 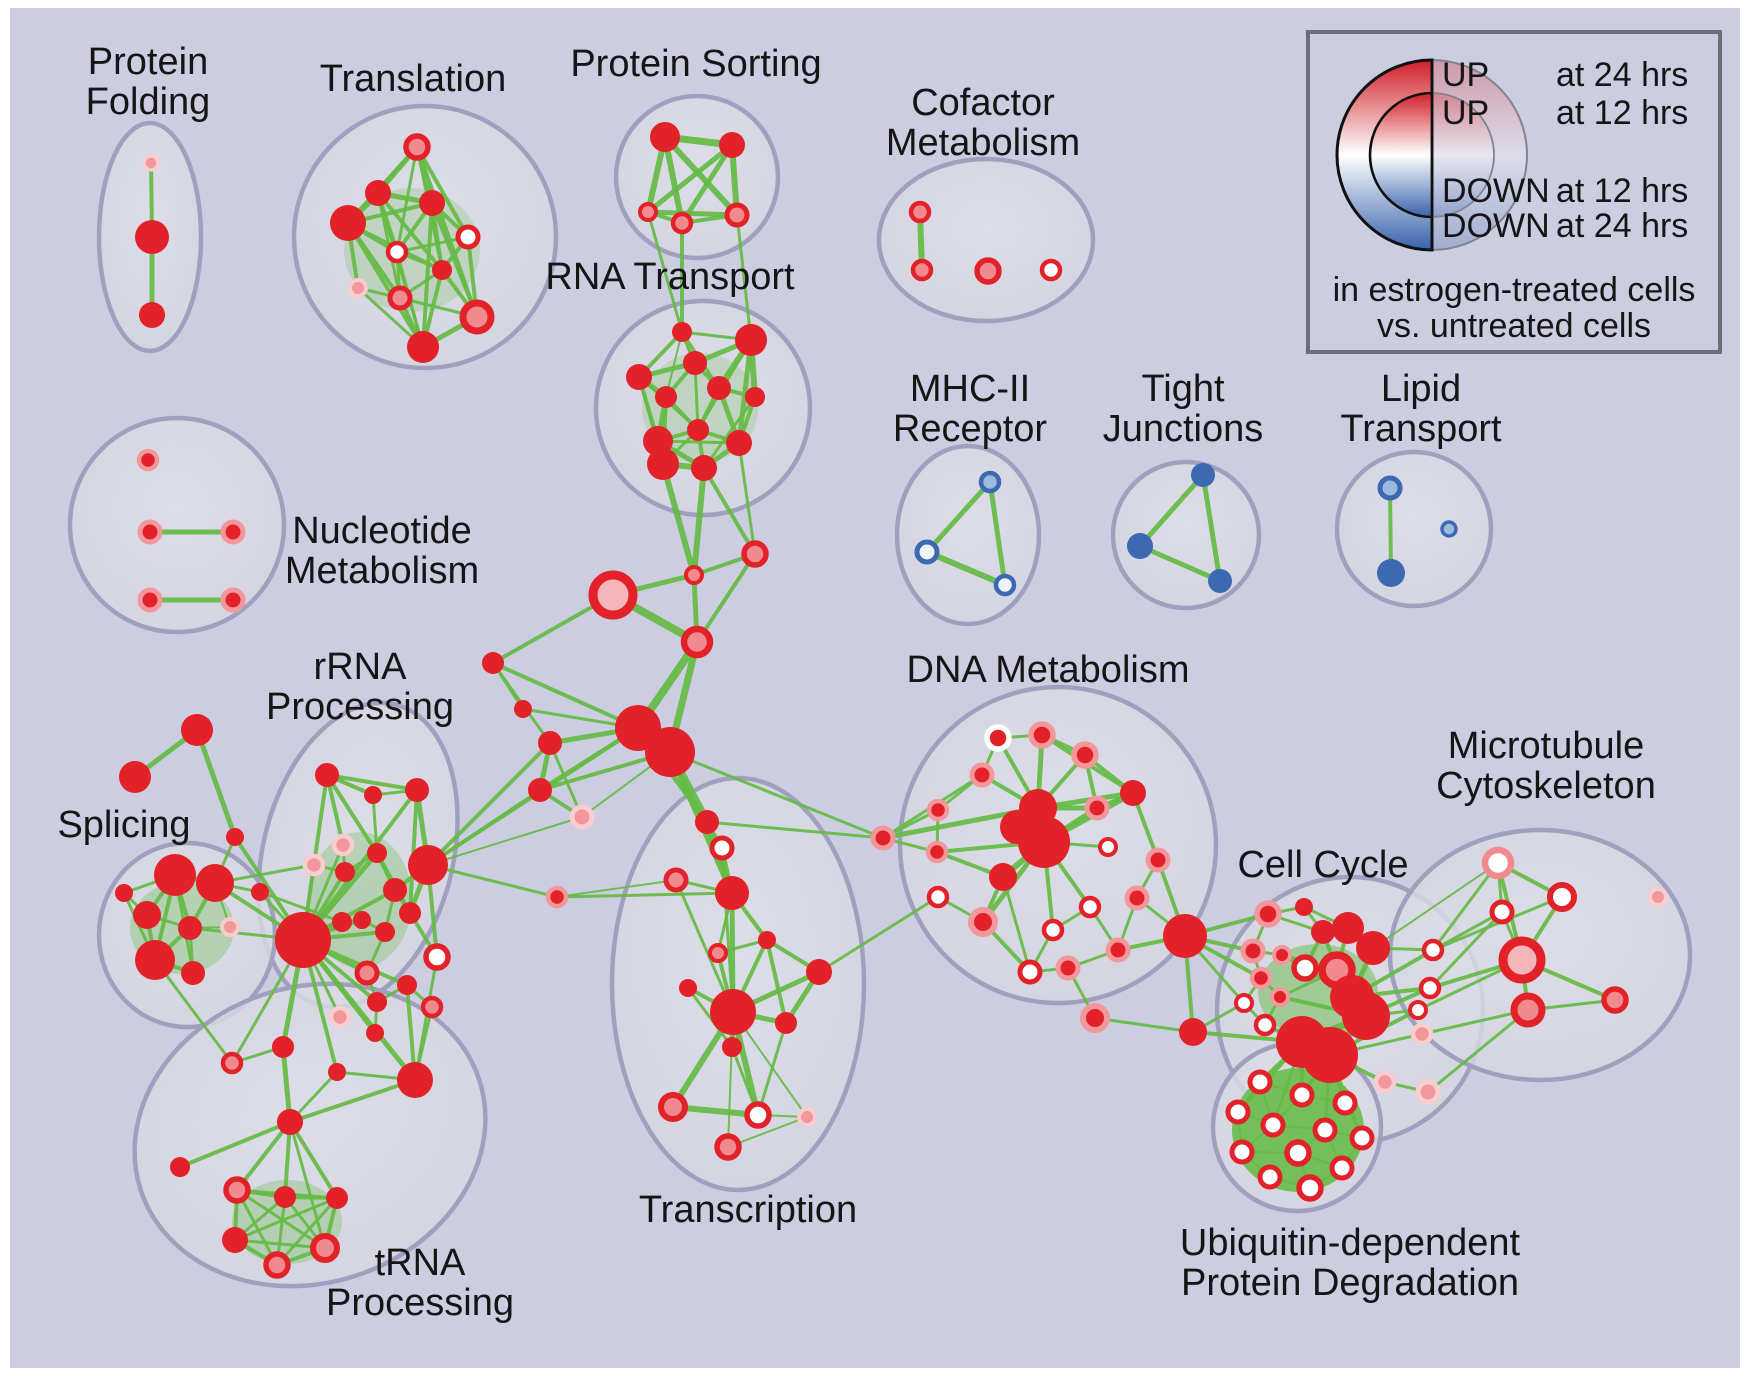 I want to click on cluster-label-nucleotide-metabolism: Nucleotide, so click(x=382, y=531).